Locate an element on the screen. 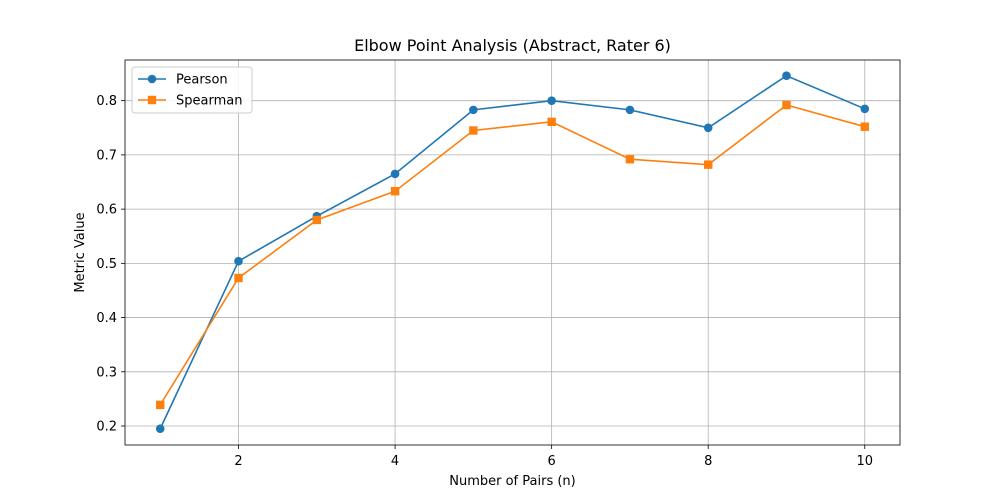 The height and width of the screenshot is (500, 1000). legend-entry-spearman: Spearman is located at coordinates (190, 101).